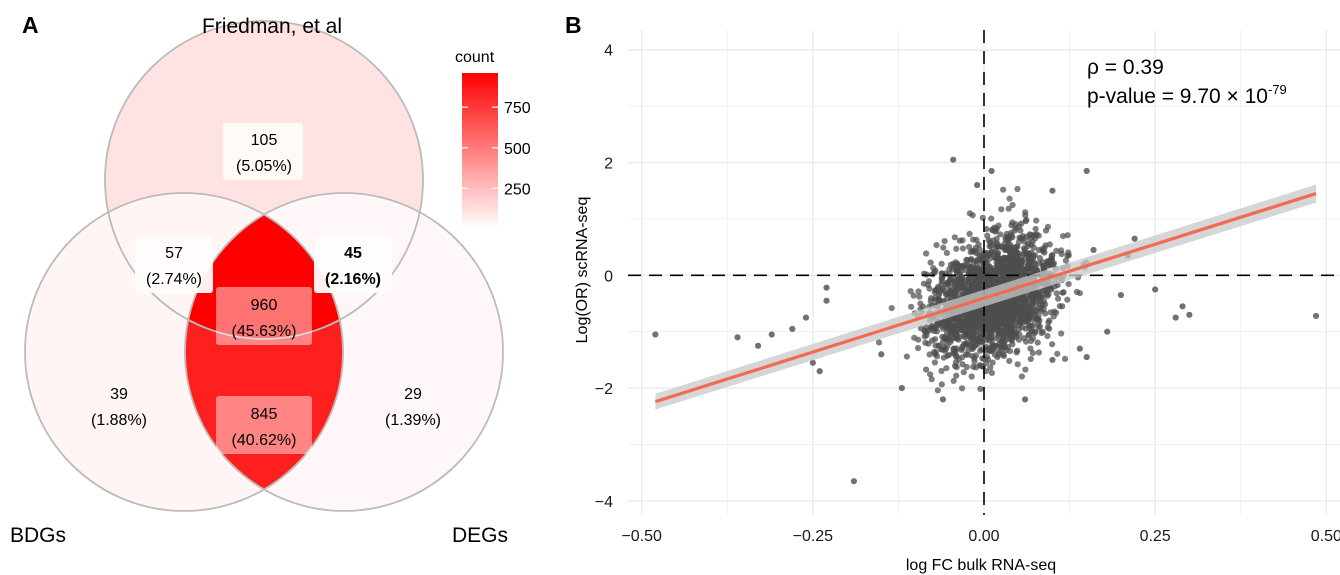  I want to click on pct-top-left: (2.74%), so click(174, 279).